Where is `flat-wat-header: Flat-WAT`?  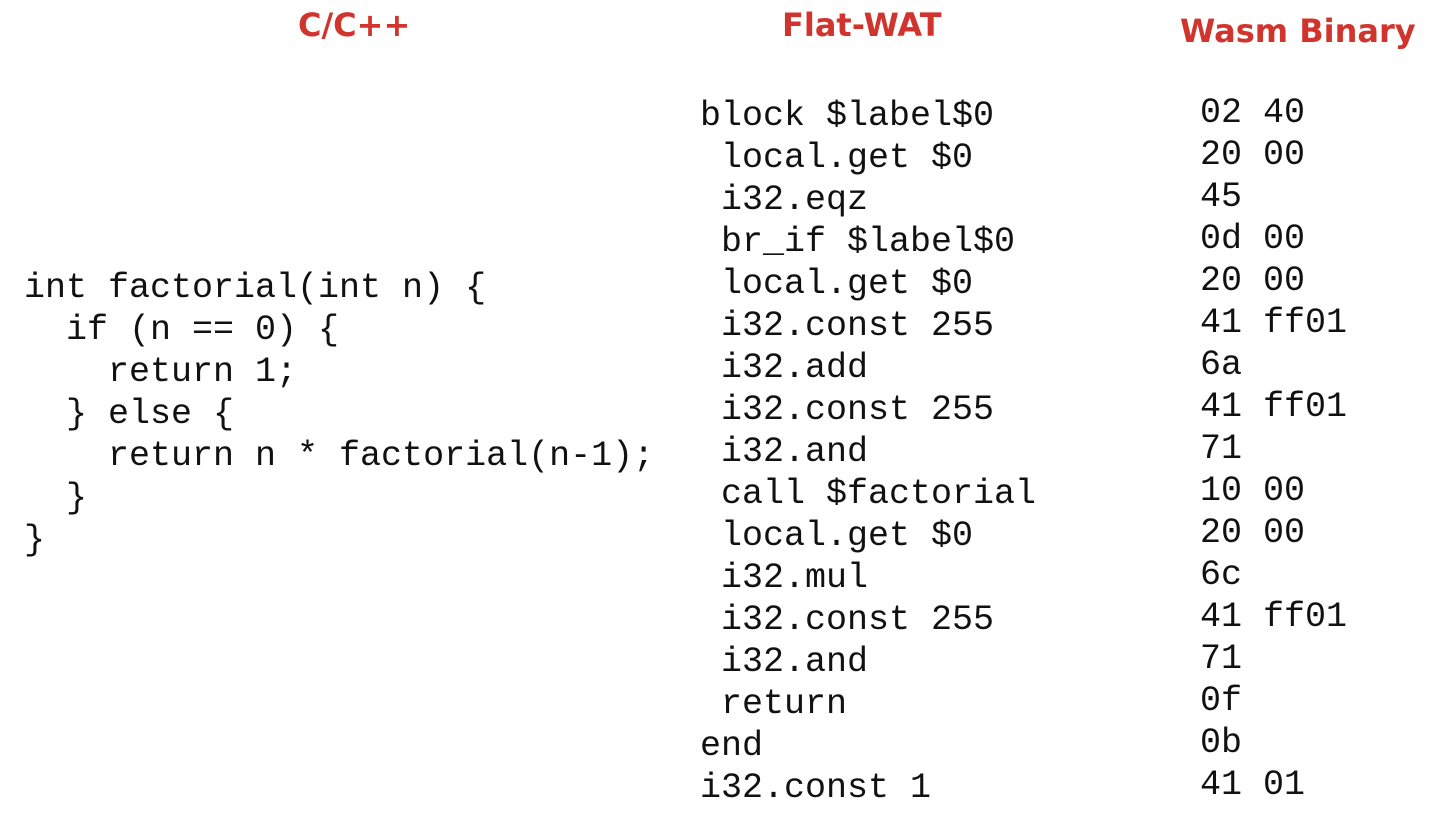
flat-wat-header: Flat-WAT is located at coordinates (862, 25).